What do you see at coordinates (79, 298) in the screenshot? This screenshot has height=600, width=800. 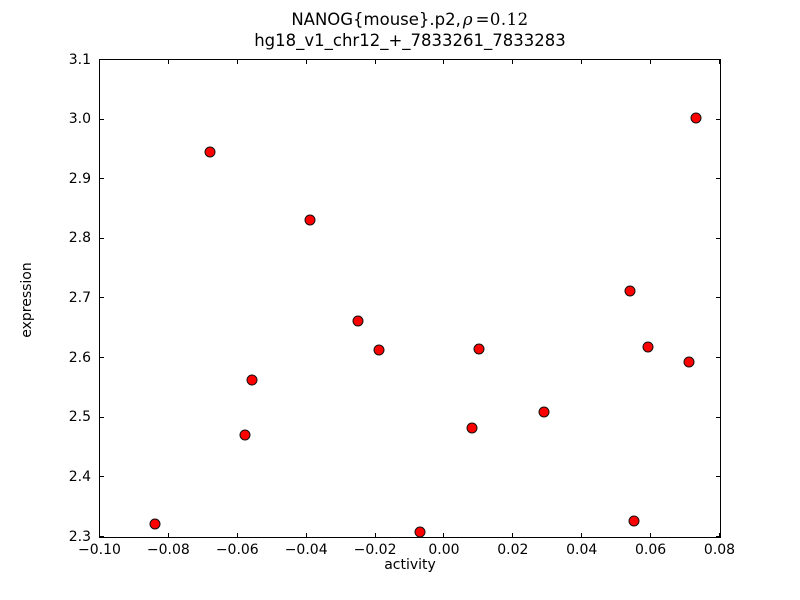 I see `y-tick-label: 2.7` at bounding box center [79, 298].